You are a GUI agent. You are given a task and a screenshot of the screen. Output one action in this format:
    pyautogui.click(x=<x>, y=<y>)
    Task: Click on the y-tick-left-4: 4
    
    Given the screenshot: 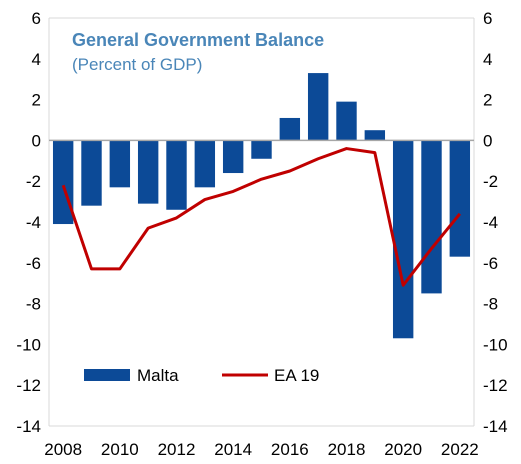 What is the action you would take?
    pyautogui.click(x=36, y=59)
    